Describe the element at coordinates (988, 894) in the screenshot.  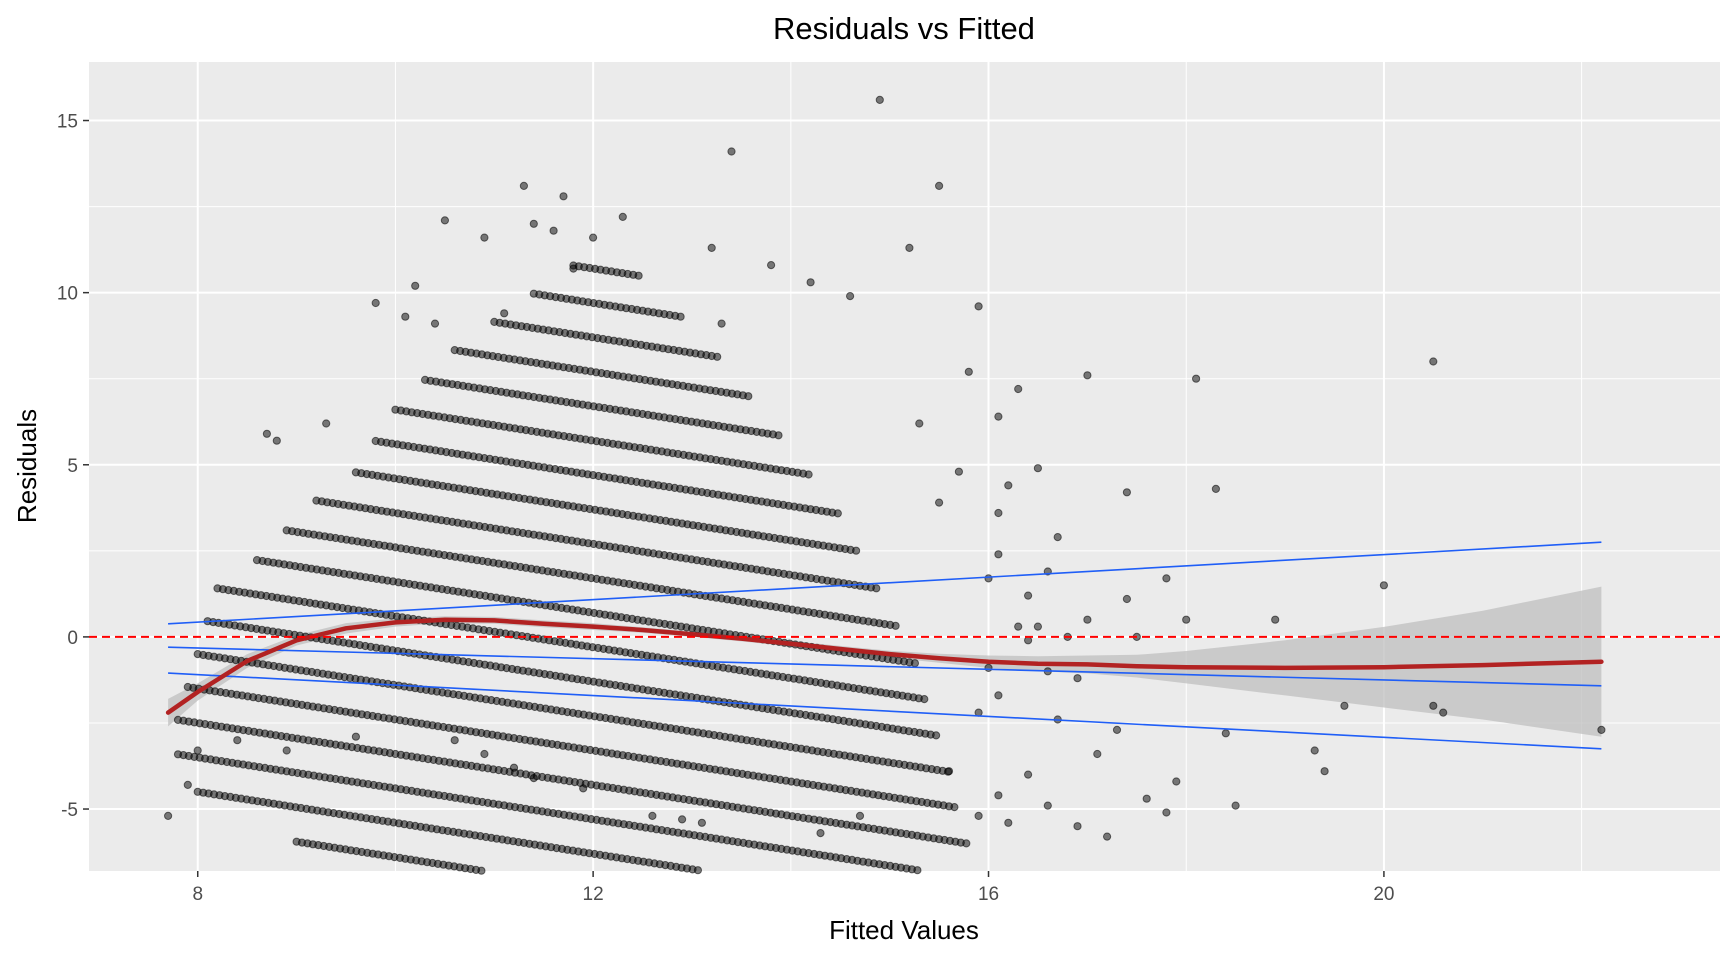
I see `x-tick-label: 16` at that location.